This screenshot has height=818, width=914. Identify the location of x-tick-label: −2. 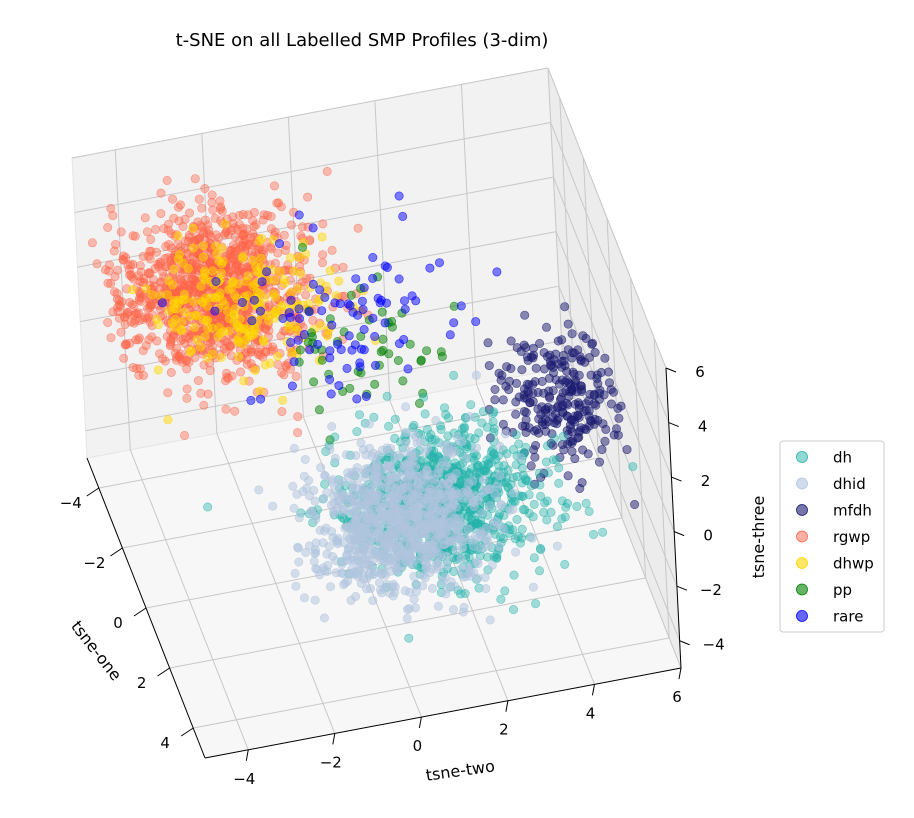
(94, 563).